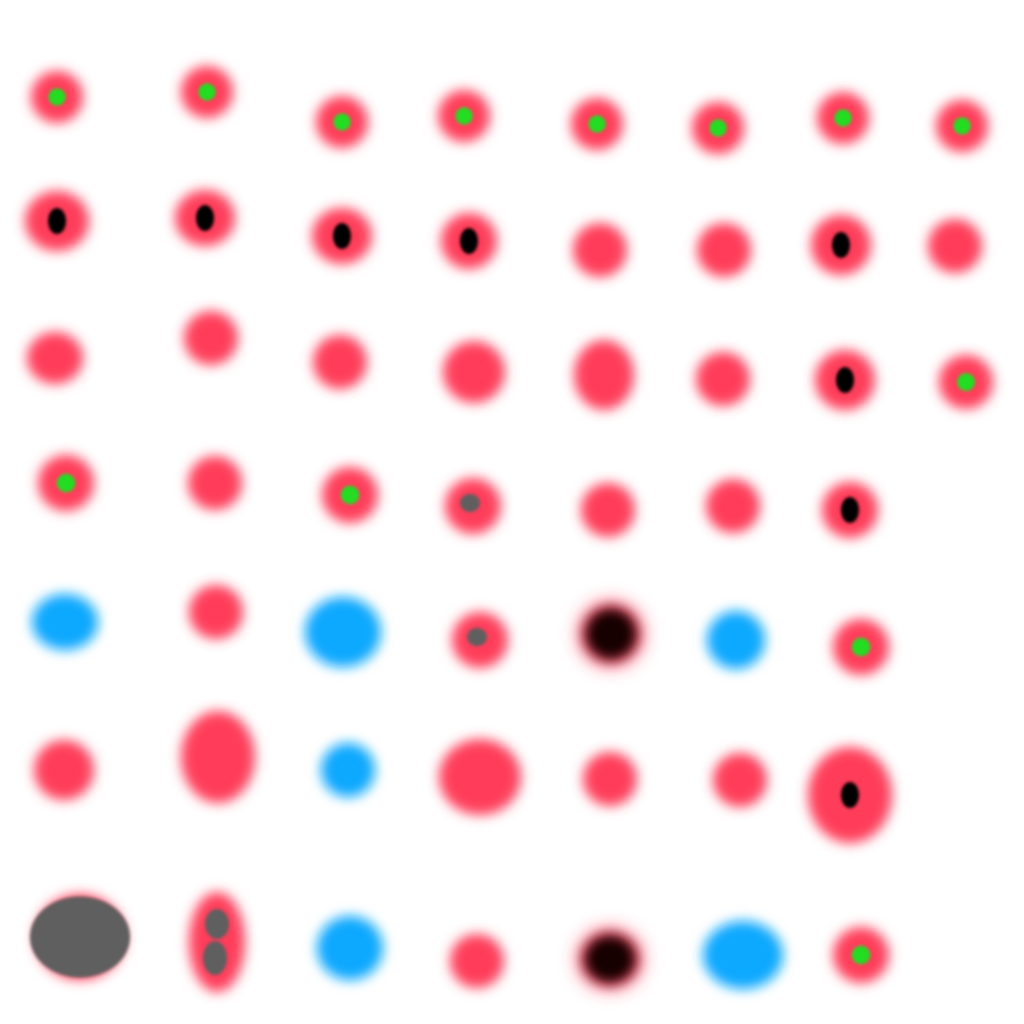  I want to click on gray-blob-bottom, so click(215, 958).